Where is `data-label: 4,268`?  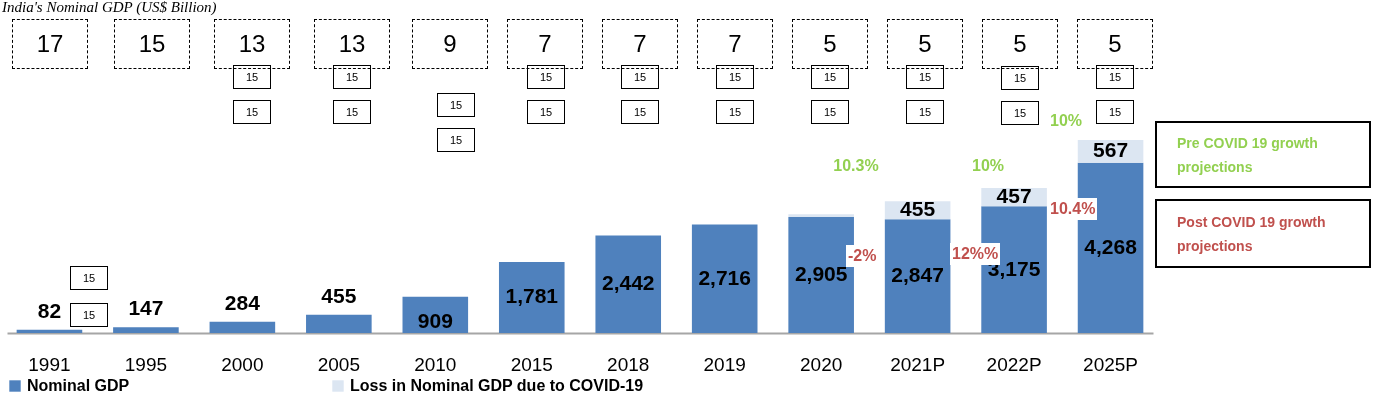 data-label: 4,268 is located at coordinates (1111, 246).